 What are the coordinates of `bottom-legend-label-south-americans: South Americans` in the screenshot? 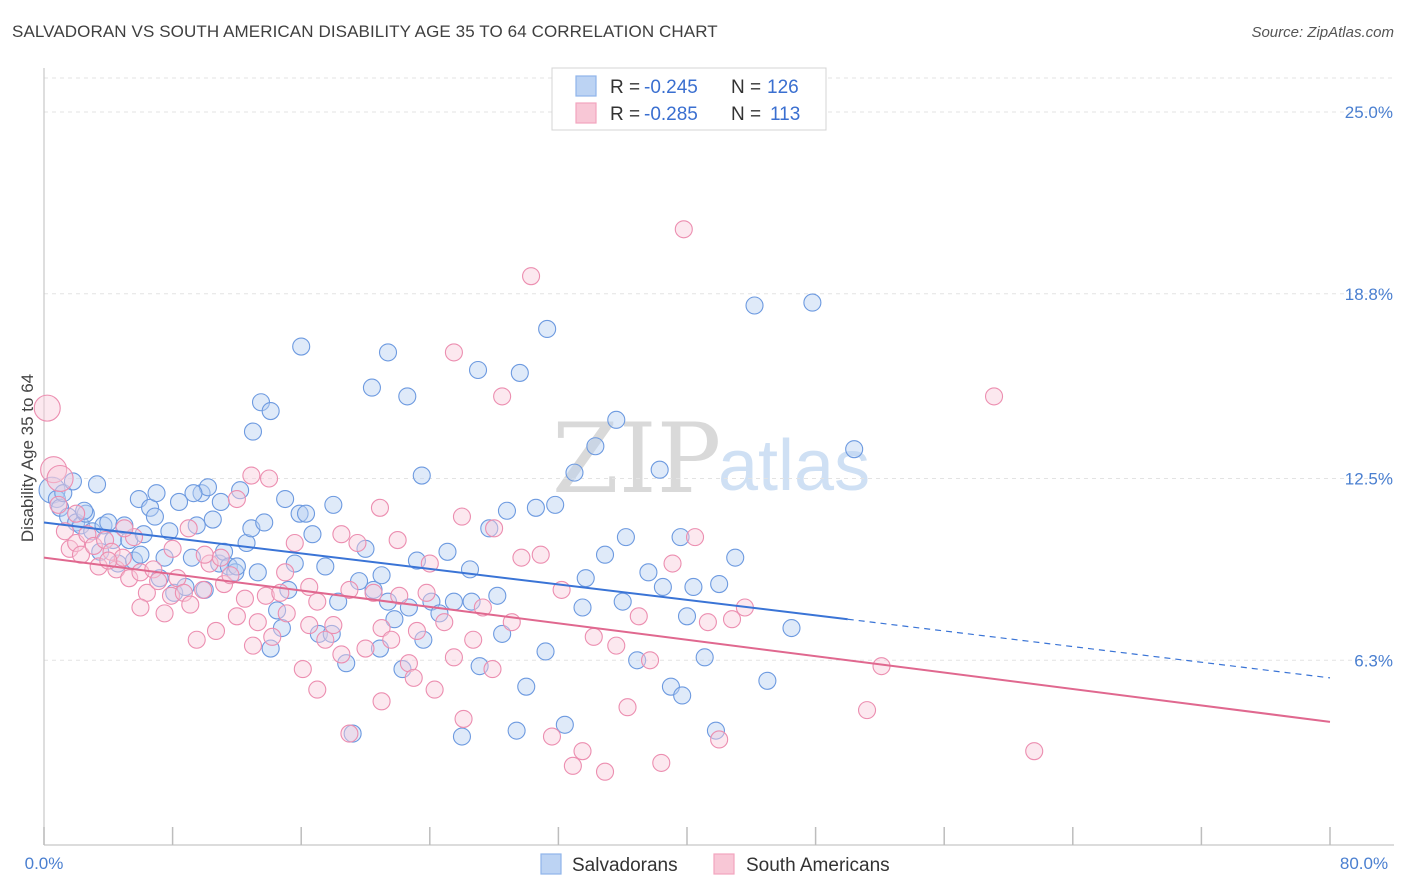 It's located at (818, 865).